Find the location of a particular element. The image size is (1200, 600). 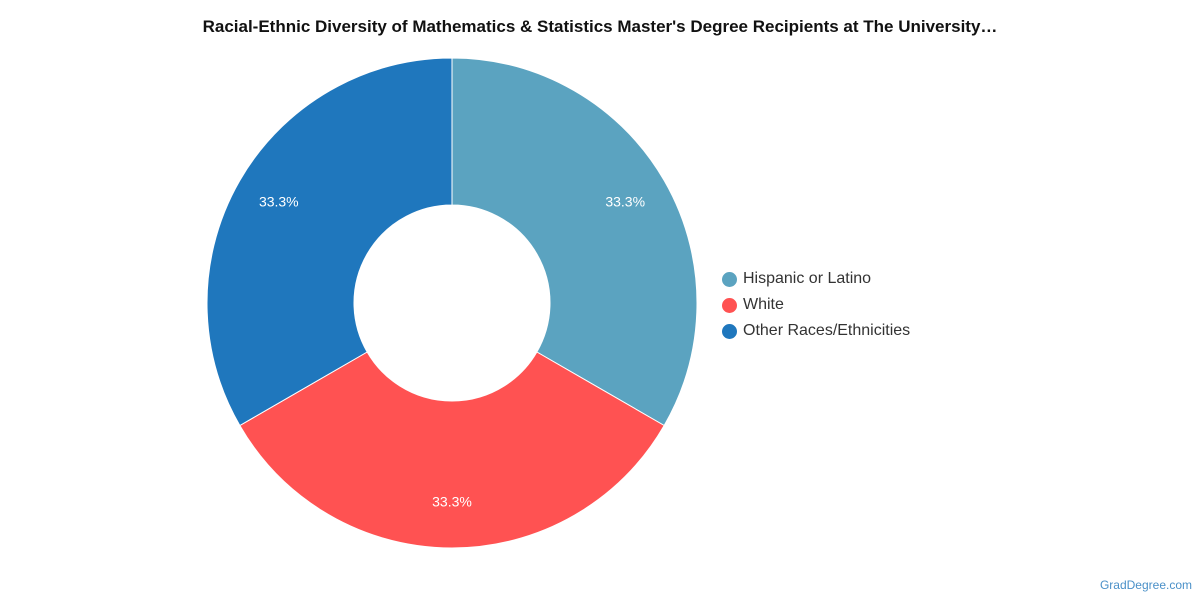

slice-white is located at coordinates (452, 450).